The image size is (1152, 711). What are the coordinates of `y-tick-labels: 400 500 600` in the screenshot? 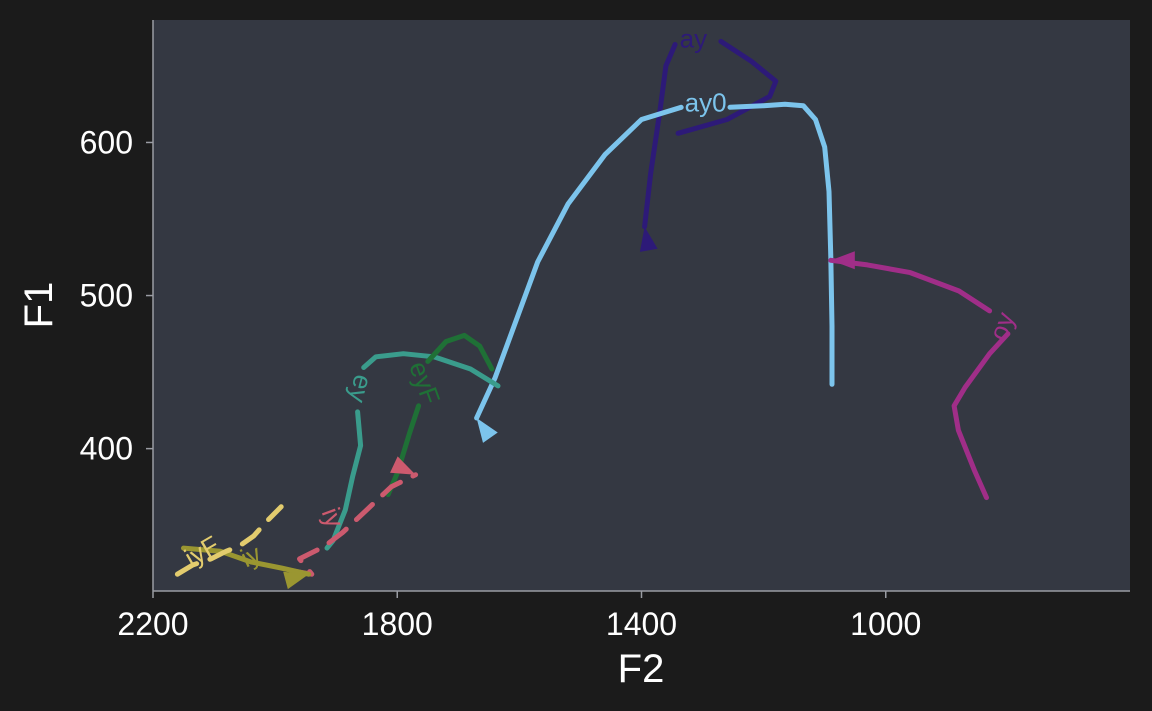 It's located at (116, 295).